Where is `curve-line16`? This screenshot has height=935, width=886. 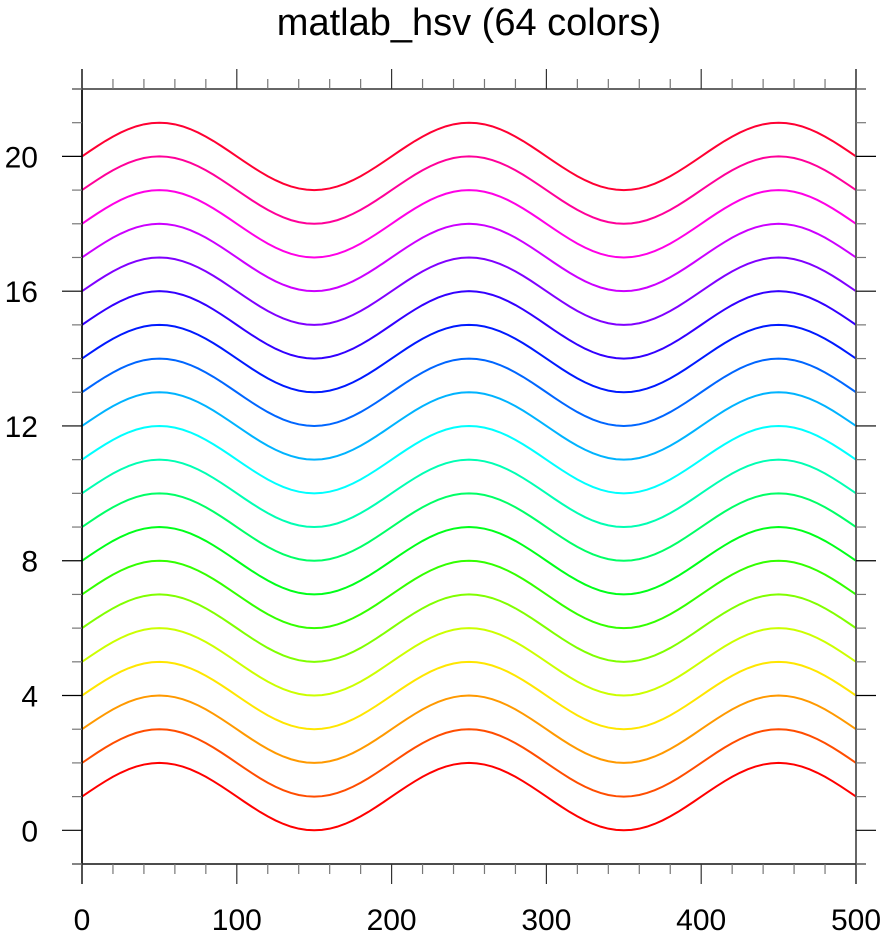 curve-line16 is located at coordinates (469, 291).